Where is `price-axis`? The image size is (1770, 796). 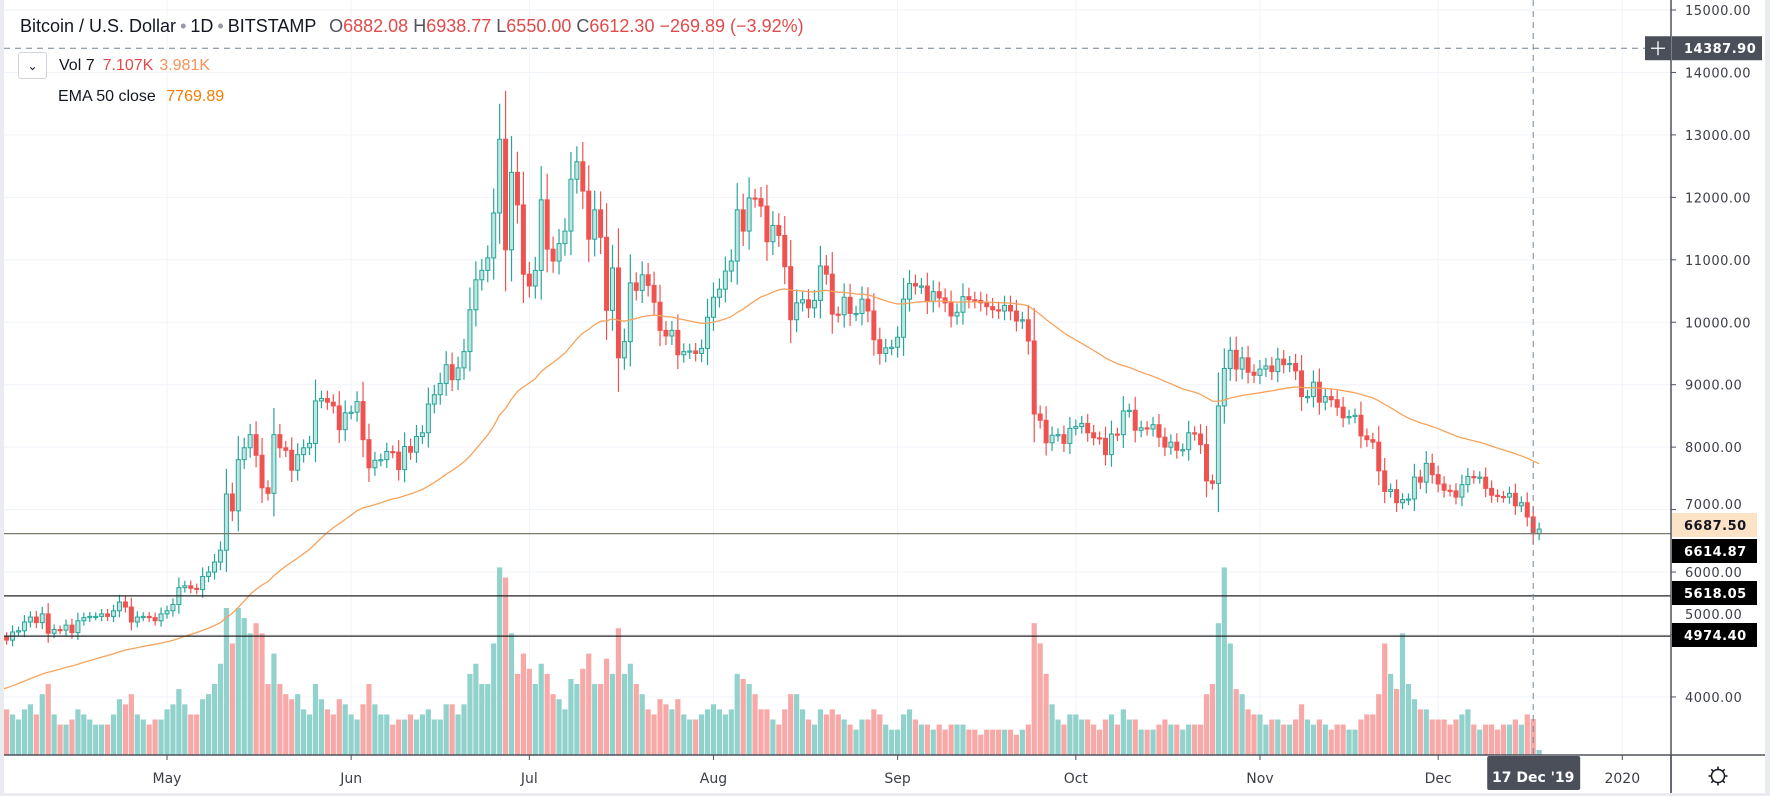 price-axis is located at coordinates (1718, 396).